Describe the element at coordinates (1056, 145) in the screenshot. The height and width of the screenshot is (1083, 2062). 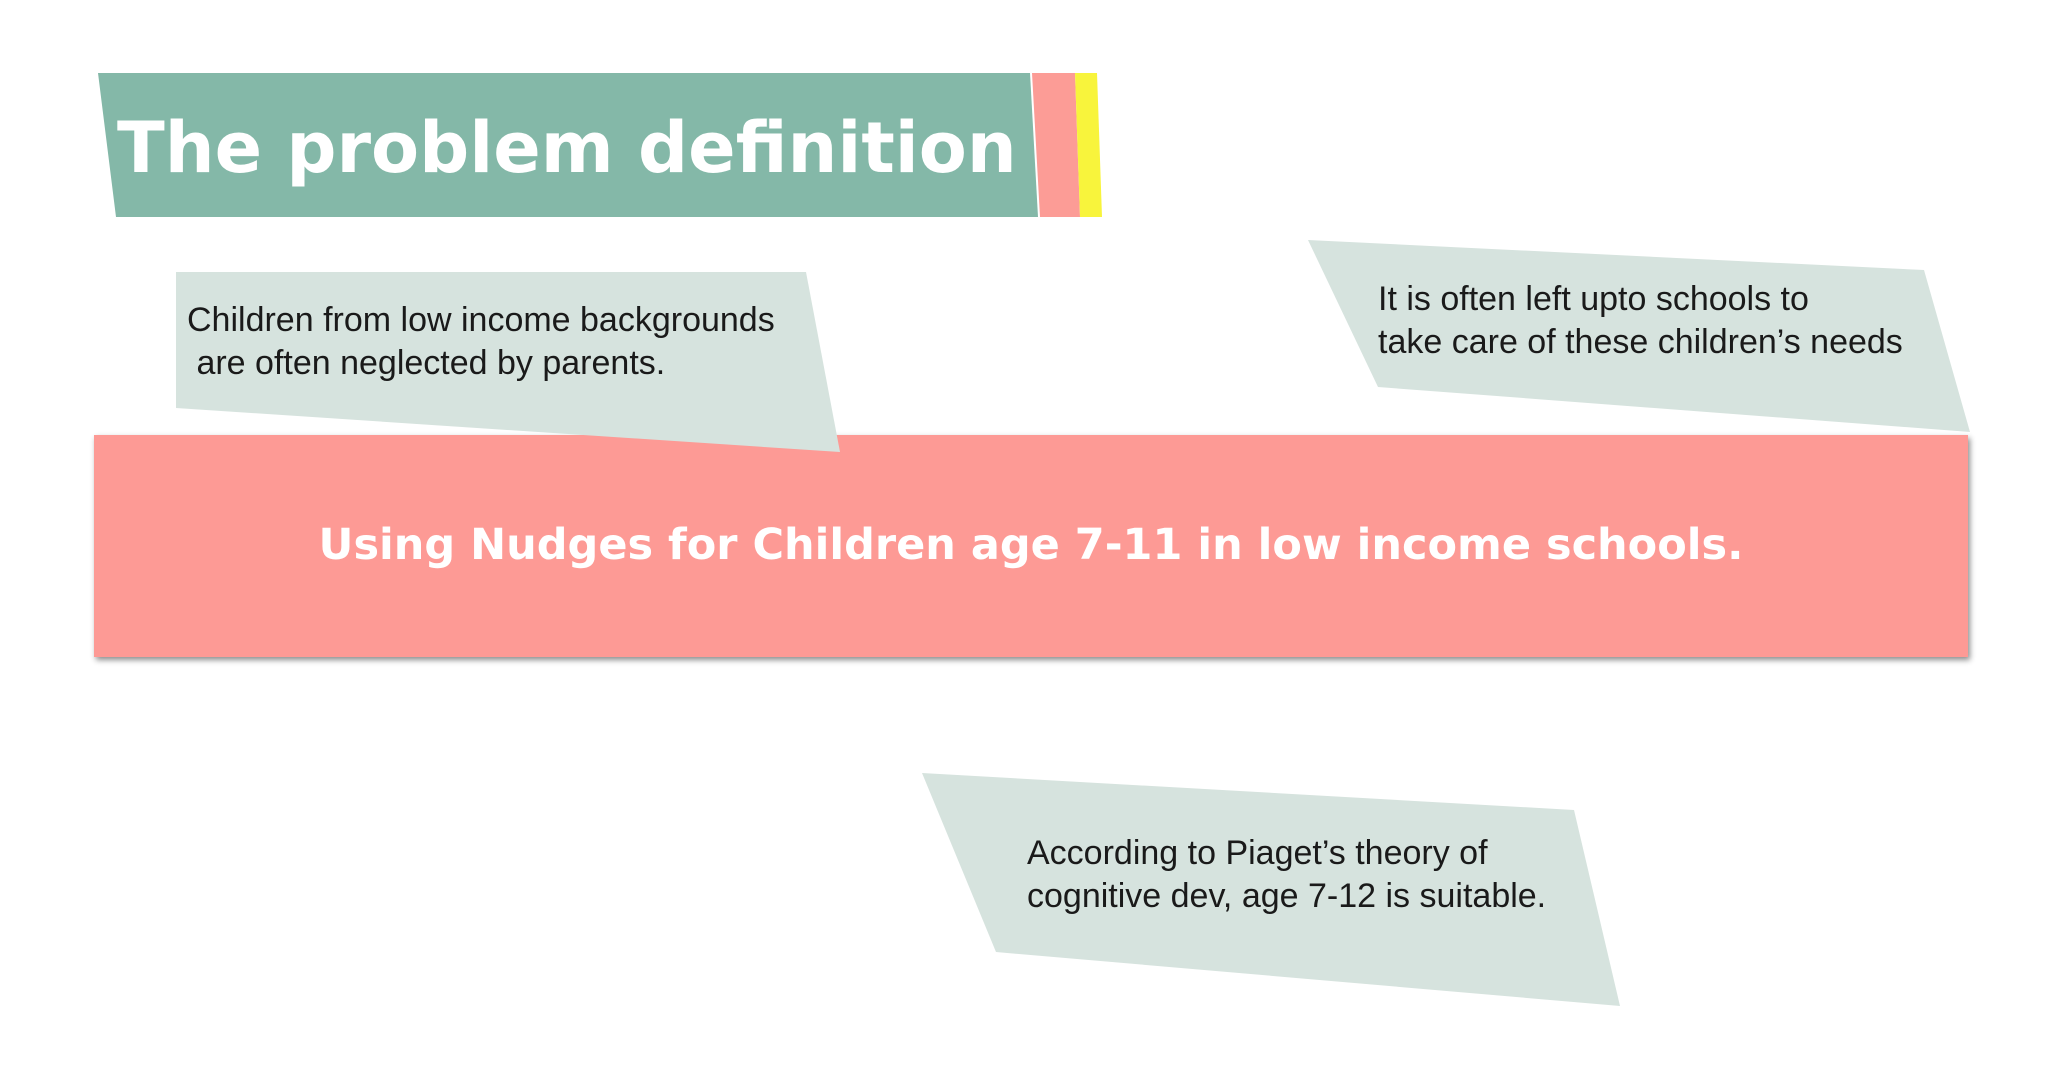
I see `title-accent-pink-stripe` at that location.